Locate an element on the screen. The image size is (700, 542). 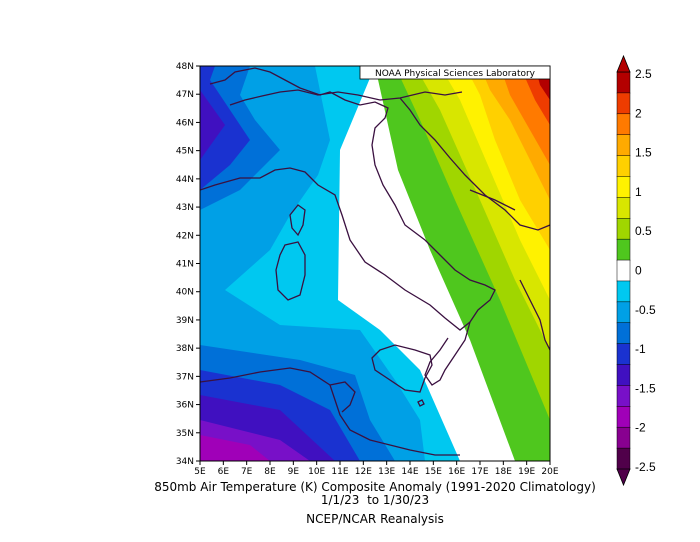
lat-tick-label: 42N is located at coordinates (185, 236).